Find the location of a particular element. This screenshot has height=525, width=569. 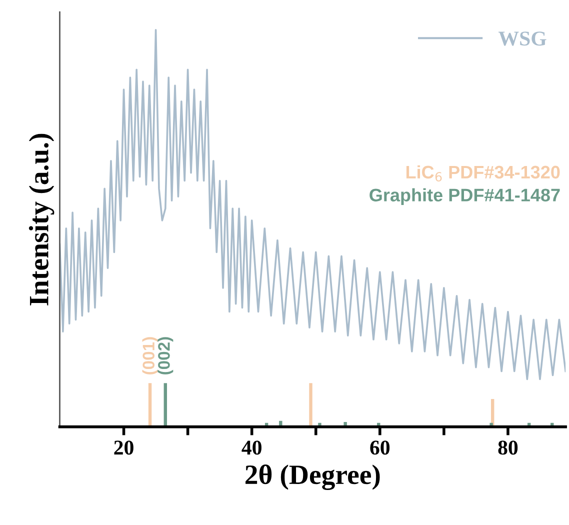

annotation: (002) is located at coordinates (166, 355).